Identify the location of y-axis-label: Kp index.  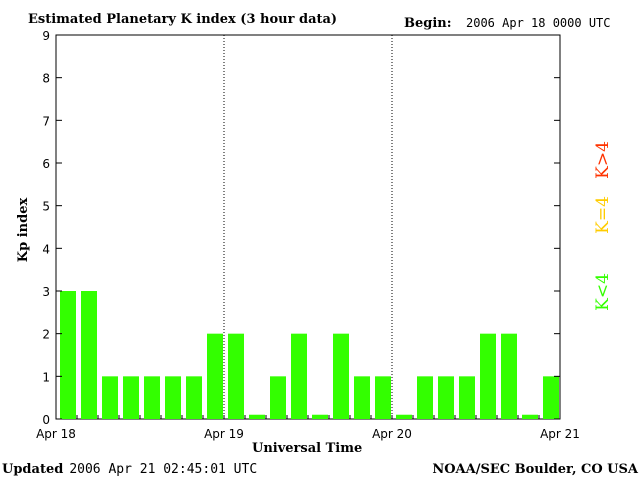
(23, 230).